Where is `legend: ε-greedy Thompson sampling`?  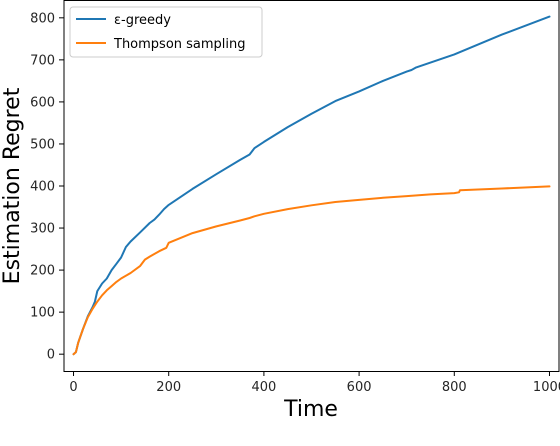 legend: ε-greedy Thompson sampling is located at coordinates (166, 32).